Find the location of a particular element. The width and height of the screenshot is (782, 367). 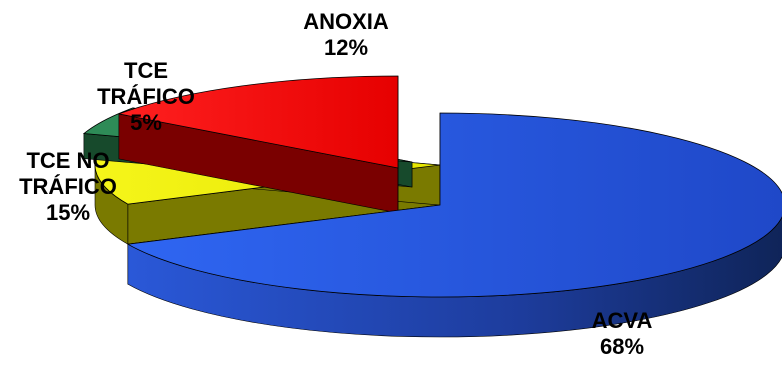

slice-label-tce-no-tr-fico: TCE NO TRÁFICO 15% is located at coordinates (68, 186).